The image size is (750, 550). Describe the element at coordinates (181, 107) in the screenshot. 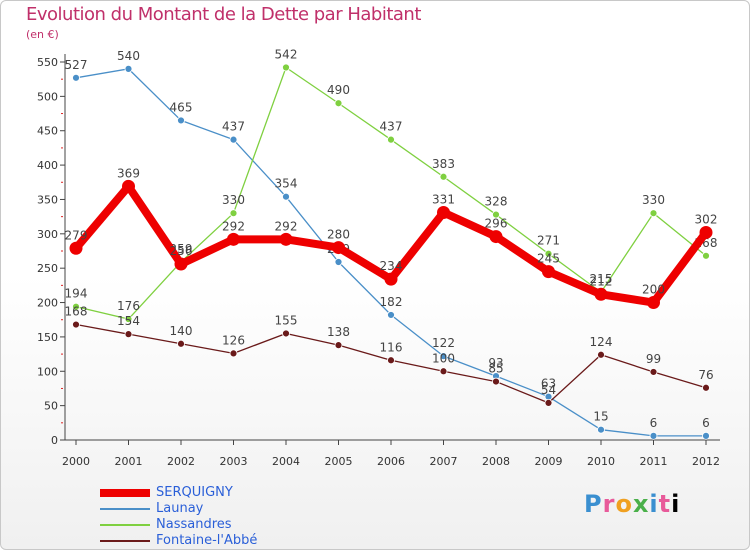

I see `data-label: 465` at that location.